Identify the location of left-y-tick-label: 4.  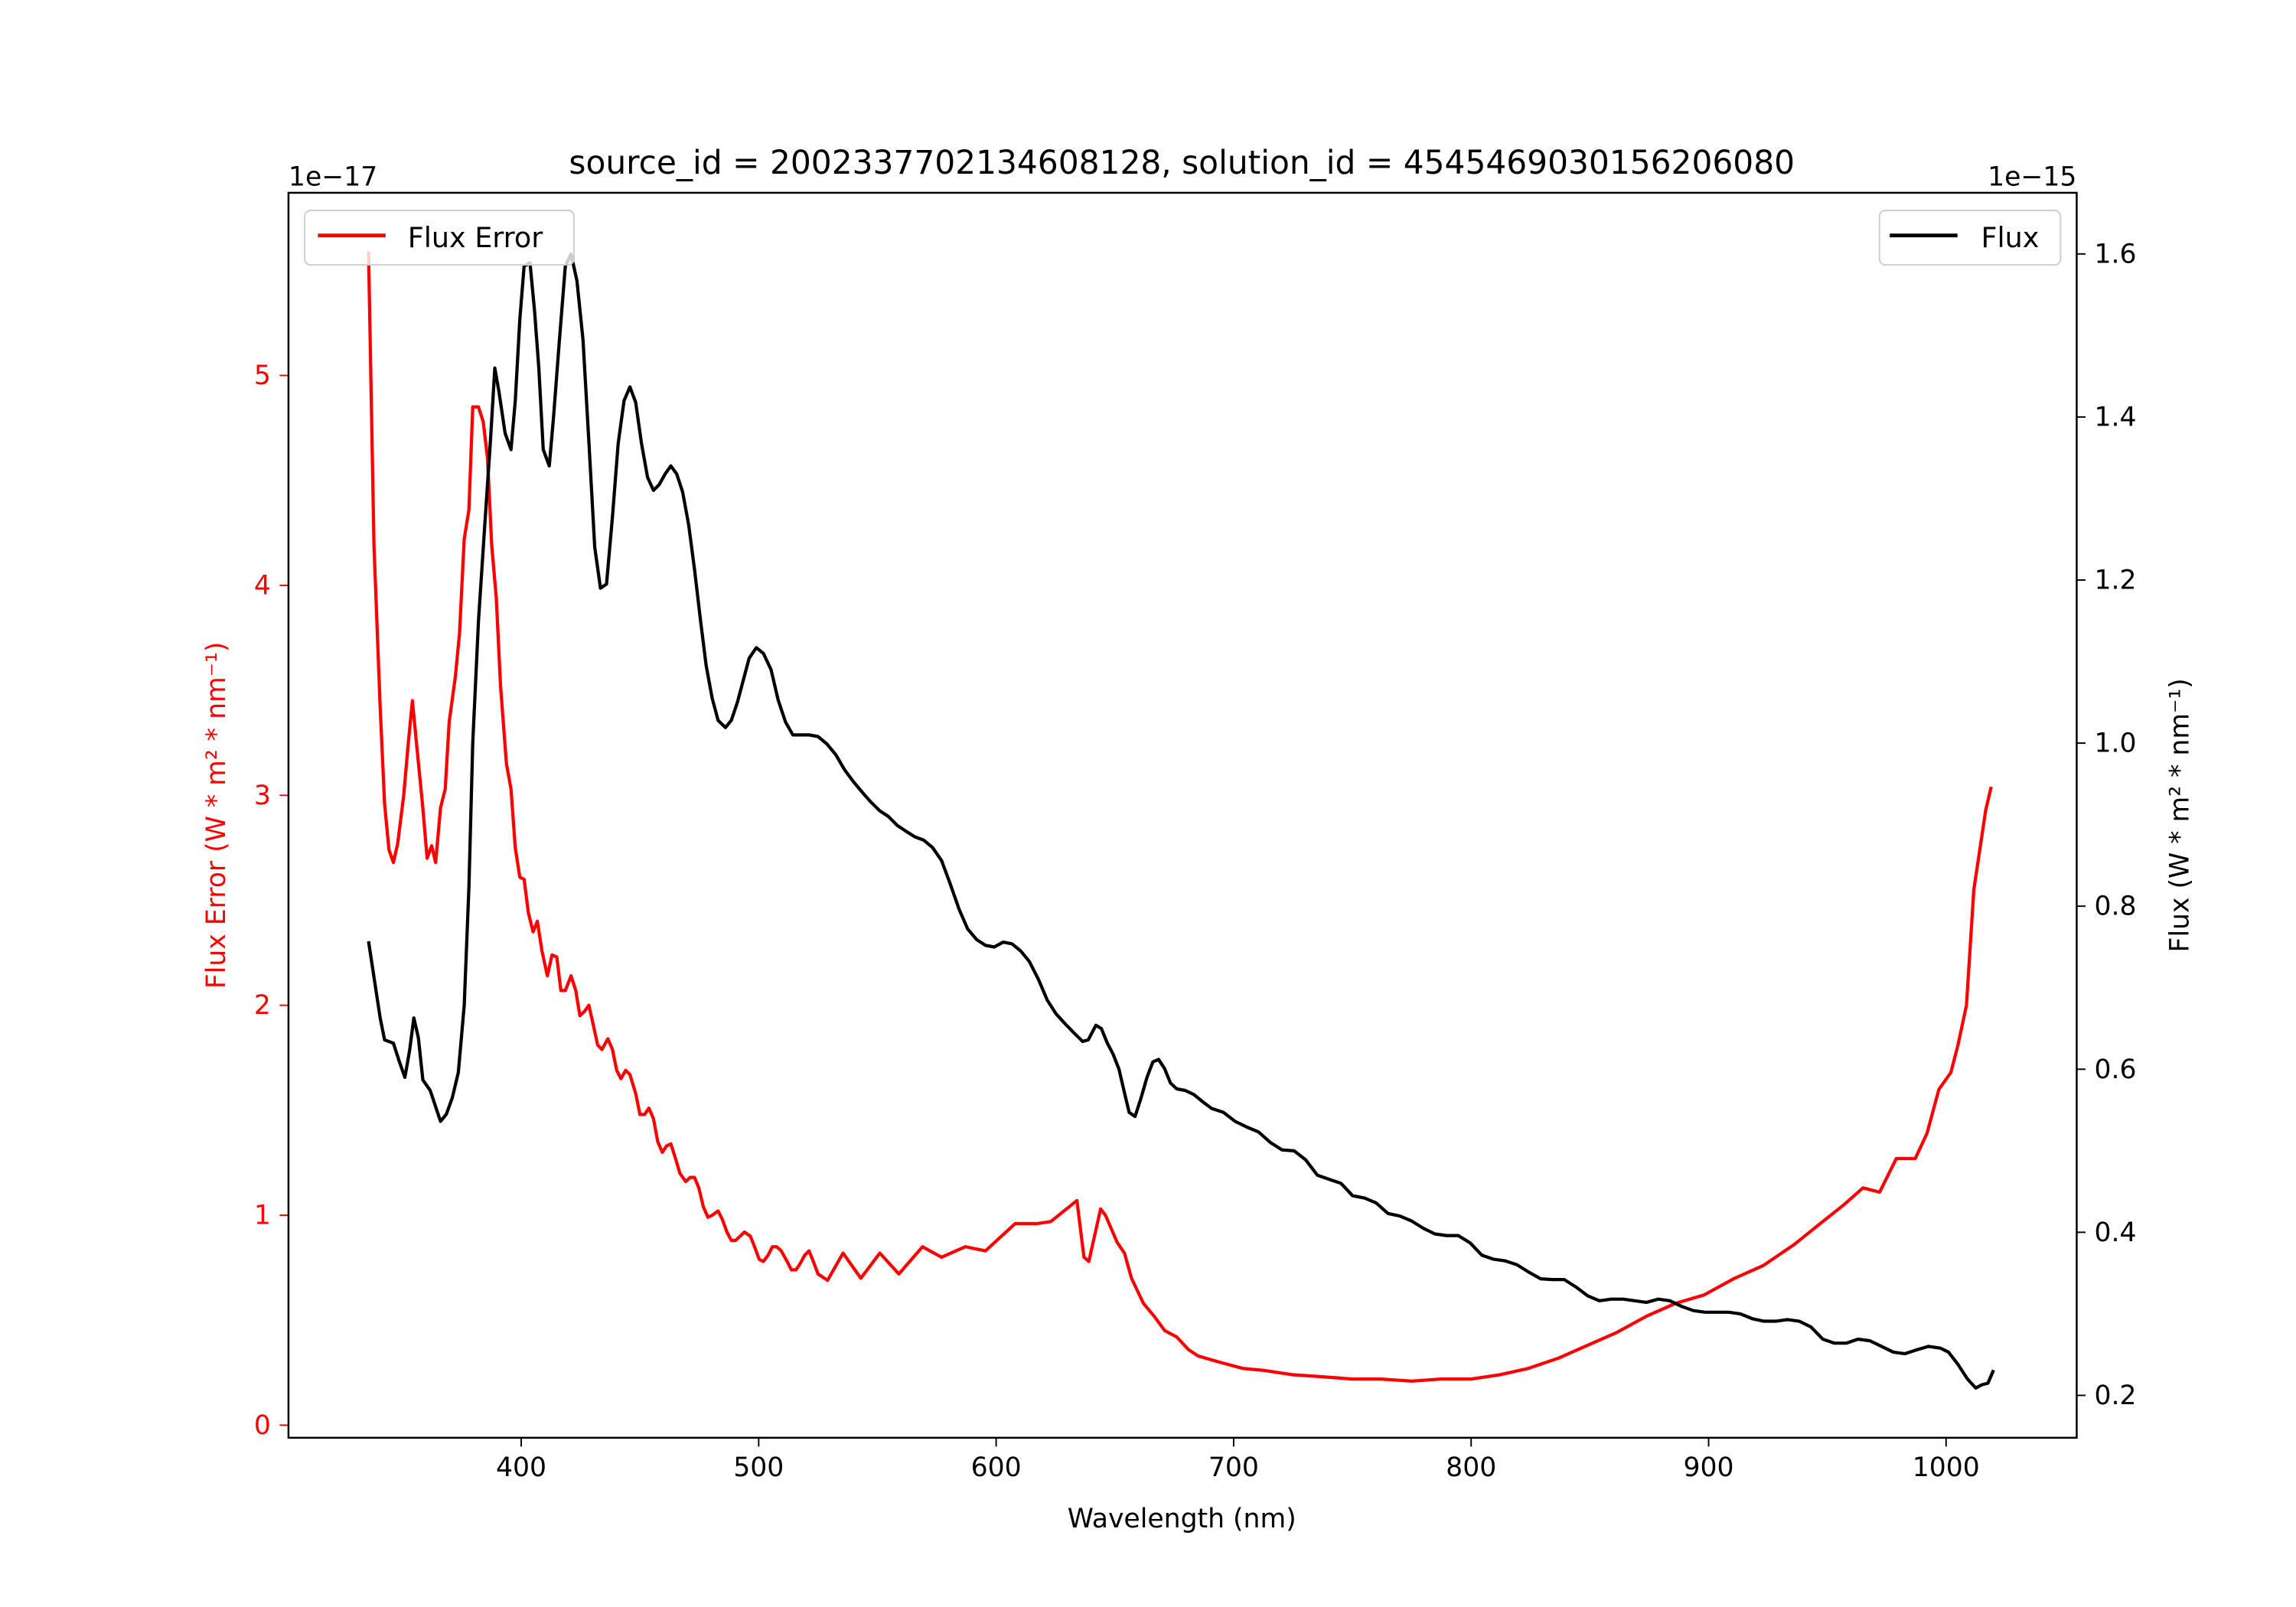
(262, 586).